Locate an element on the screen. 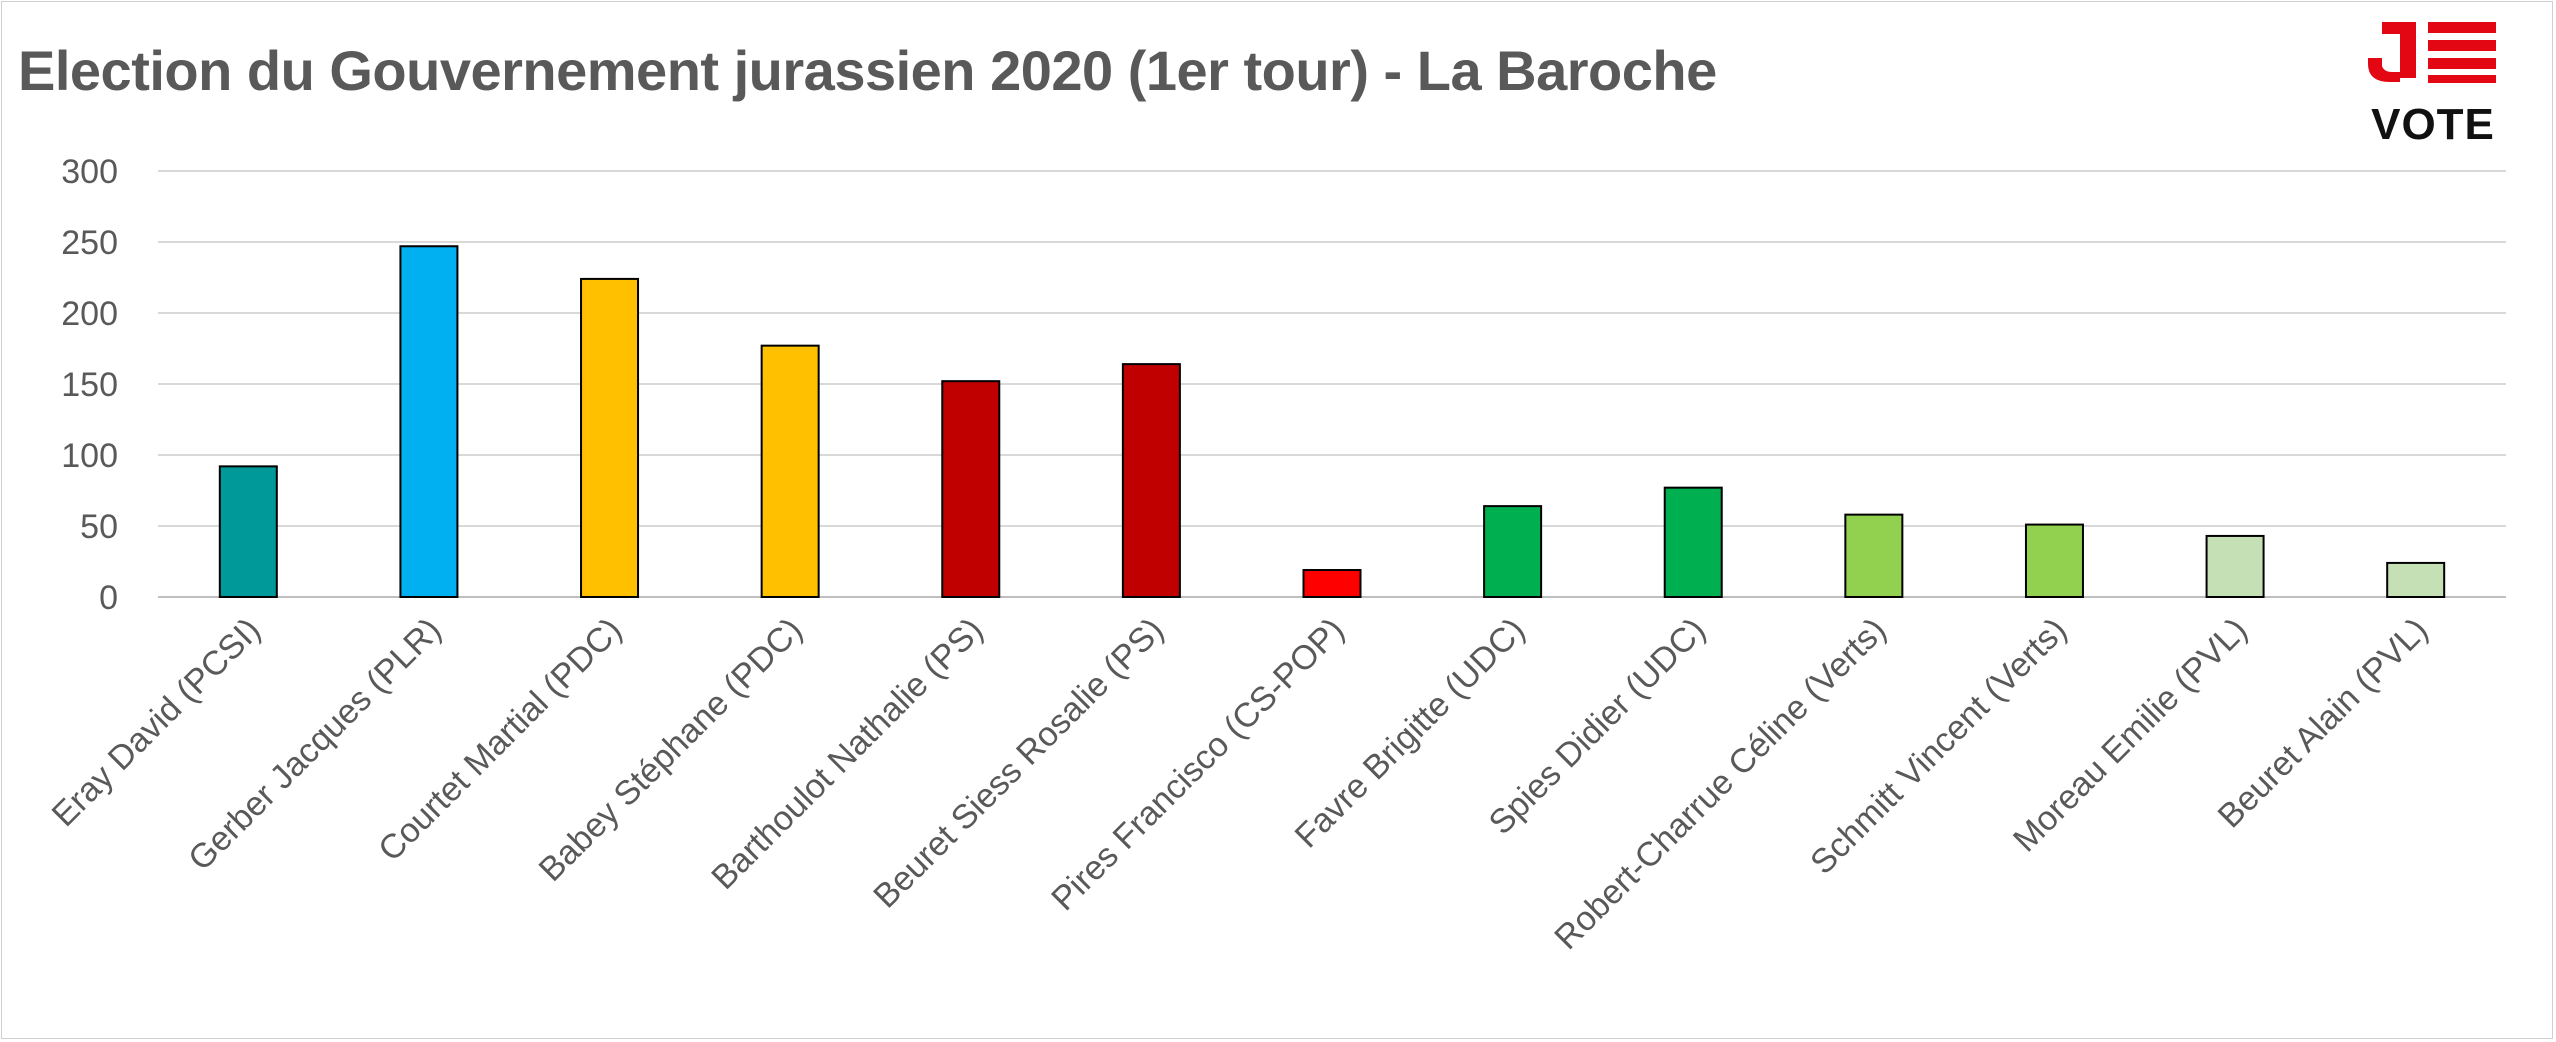  y-tick-label: 200 is located at coordinates (89, 314).